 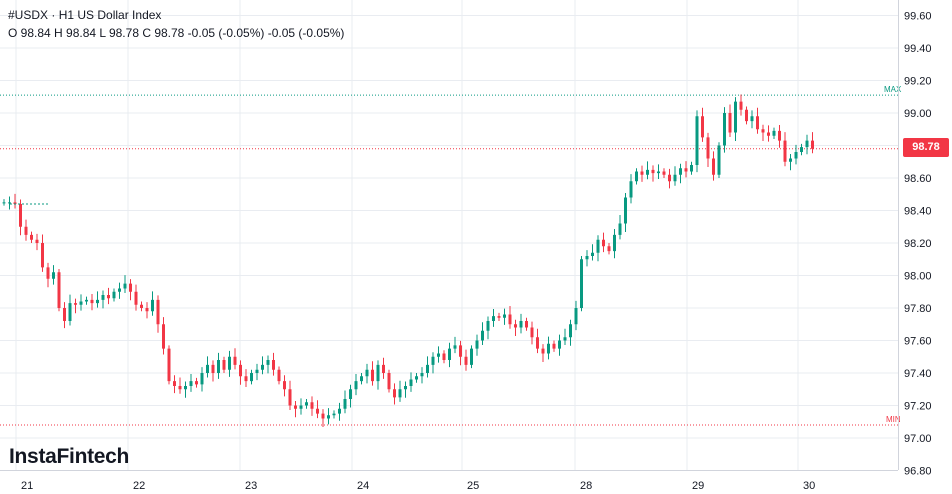 What do you see at coordinates (918, 82) in the screenshot?
I see `y-tick-label: 99.20` at bounding box center [918, 82].